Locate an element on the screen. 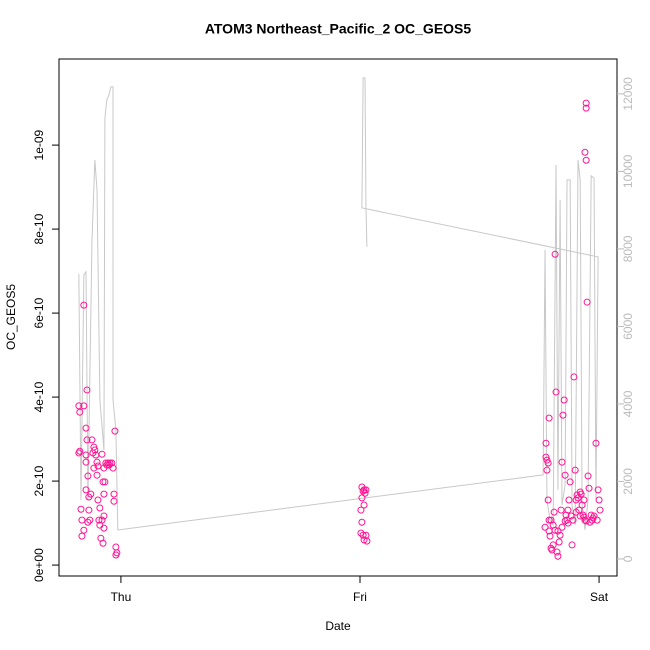  y2-tick-label: 4000 is located at coordinates (628, 403).